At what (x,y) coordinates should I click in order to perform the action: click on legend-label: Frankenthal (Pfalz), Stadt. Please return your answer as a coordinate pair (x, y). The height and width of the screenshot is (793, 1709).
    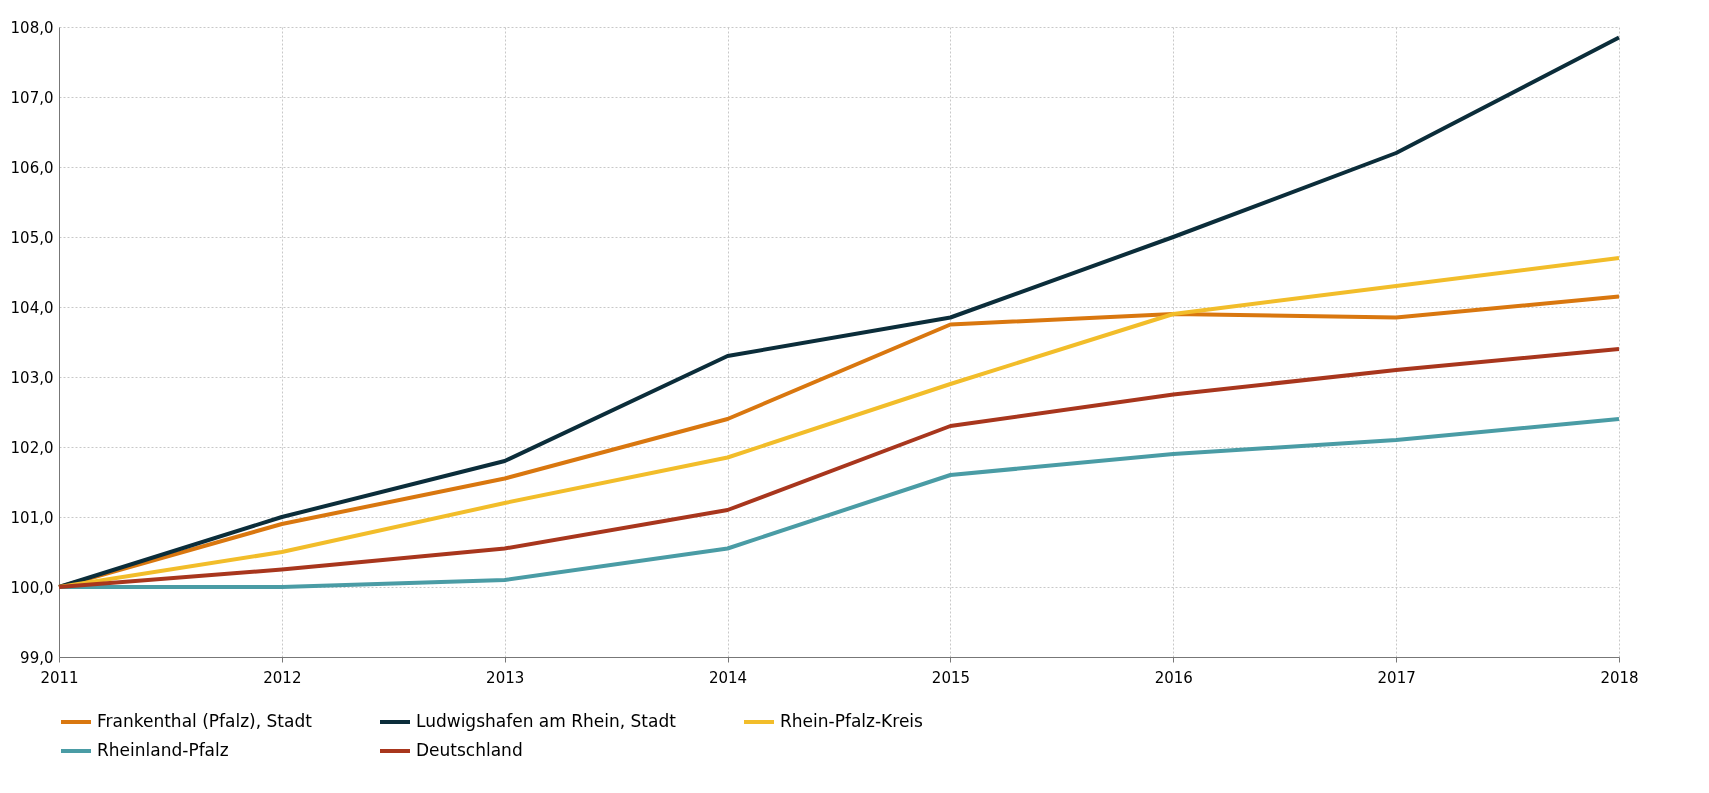
    Looking at the image, I should click on (205, 721).